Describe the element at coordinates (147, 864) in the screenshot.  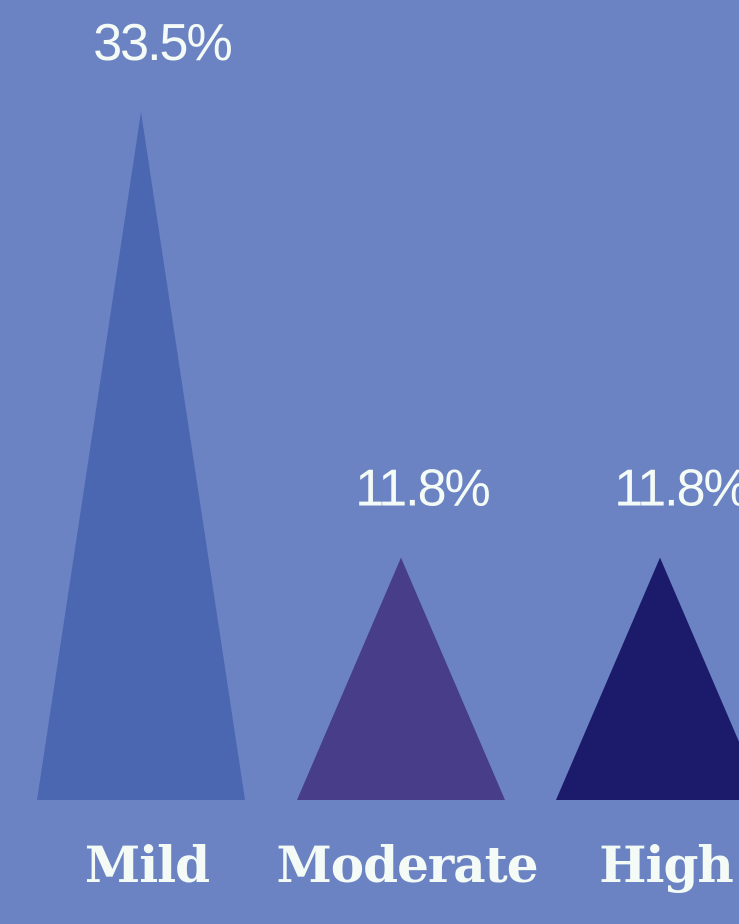
I see `category-label-mild: Mild` at that location.